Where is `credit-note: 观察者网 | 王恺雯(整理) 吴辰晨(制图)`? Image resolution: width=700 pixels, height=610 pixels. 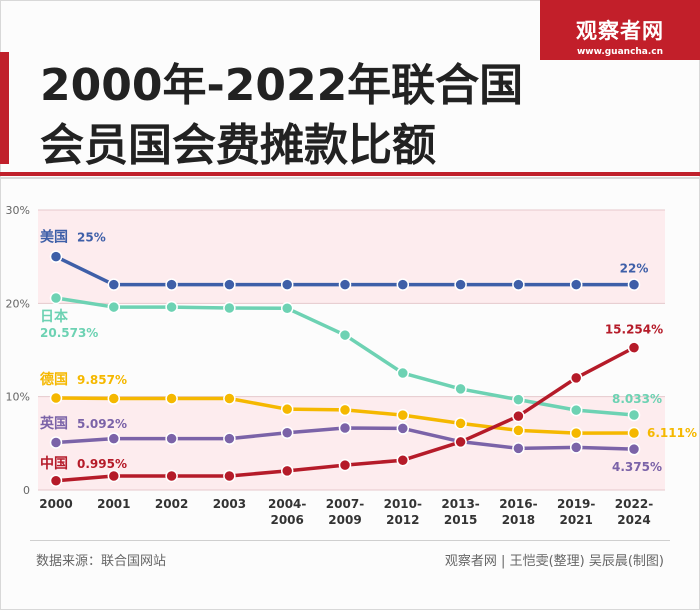 credit-note: 观察者网 | 王恺雯(整理) 吴辰晨(制图) is located at coordinates (554, 561).